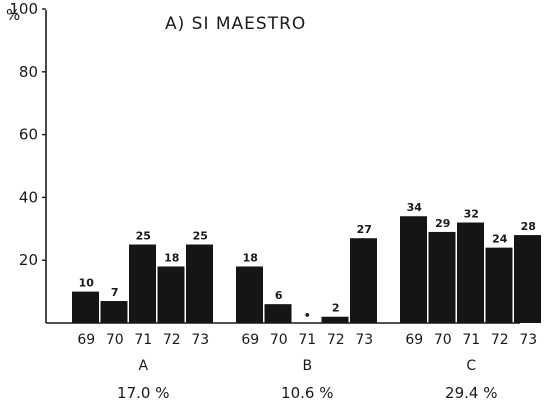  What do you see at coordinates (307, 393) in the screenshot?
I see `group-summary: 10.6 %` at bounding box center [307, 393].